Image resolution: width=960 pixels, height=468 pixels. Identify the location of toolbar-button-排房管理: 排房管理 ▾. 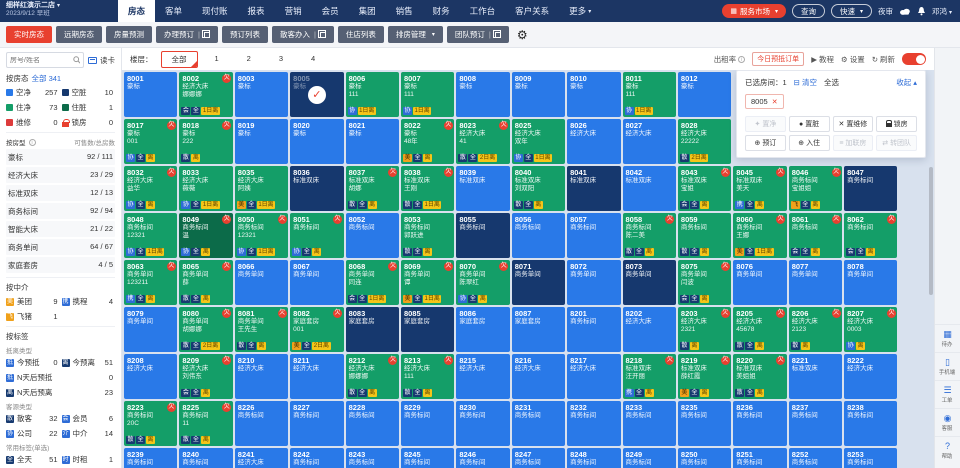
(415, 34).